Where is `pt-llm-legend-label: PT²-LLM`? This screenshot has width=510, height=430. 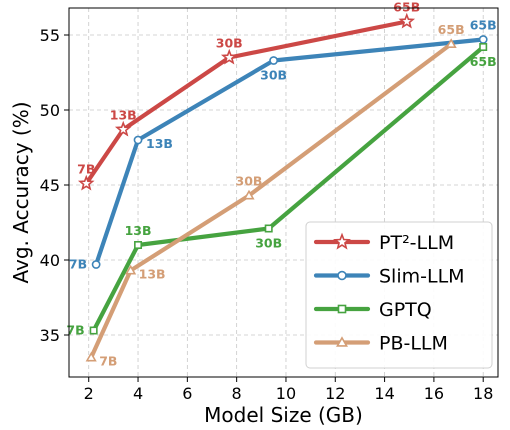 pt-llm-legend-label: PT²-LLM is located at coordinates (416, 243).